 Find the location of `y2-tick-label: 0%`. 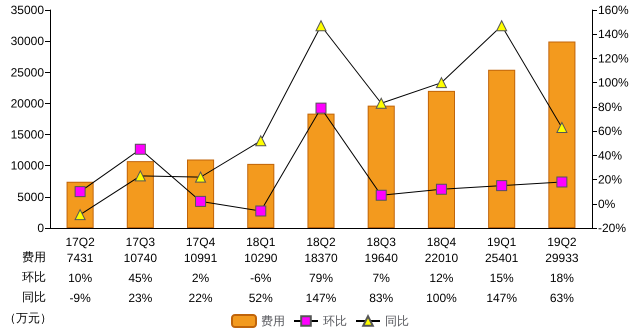

y2-tick-label: 0% is located at coordinates (607, 203).